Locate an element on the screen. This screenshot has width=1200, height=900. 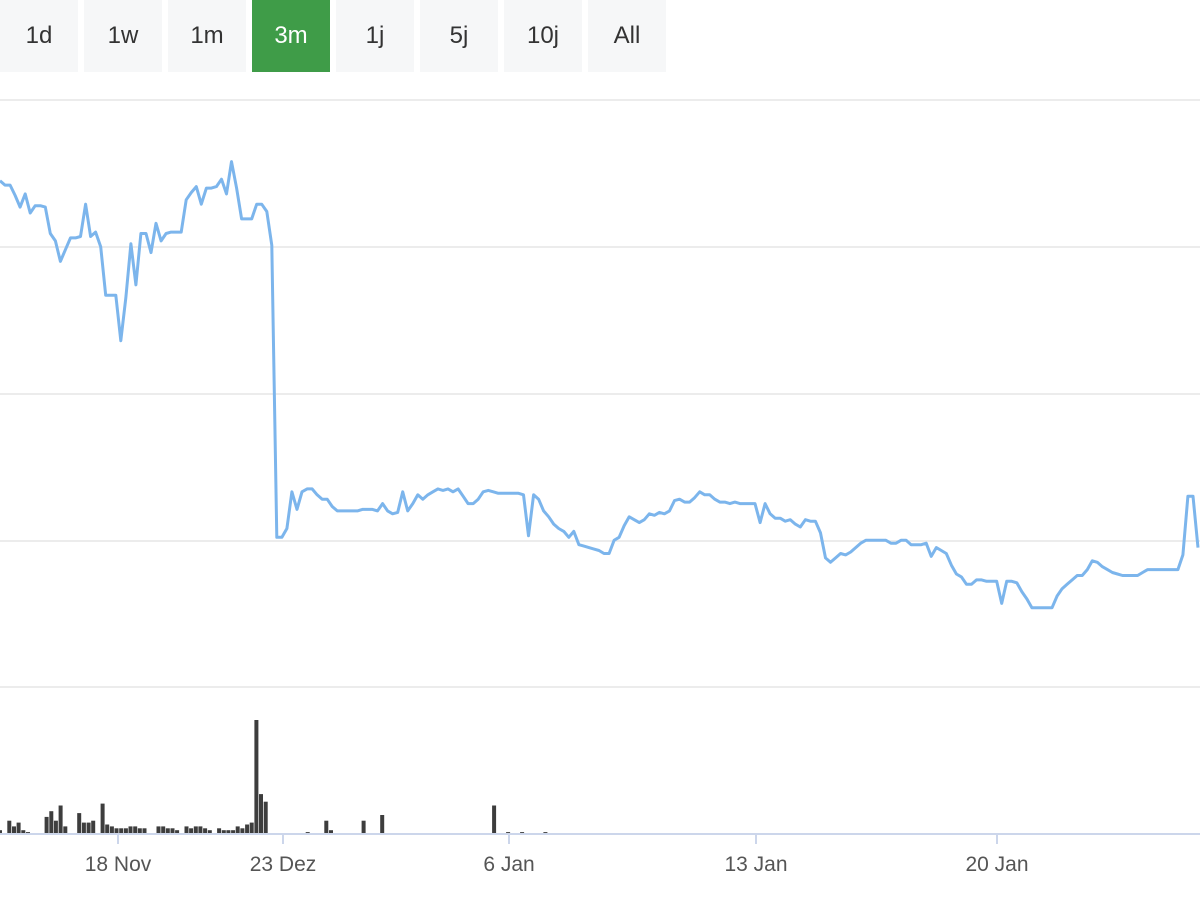
range-button-1w: 1w is located at coordinates (123, 36).